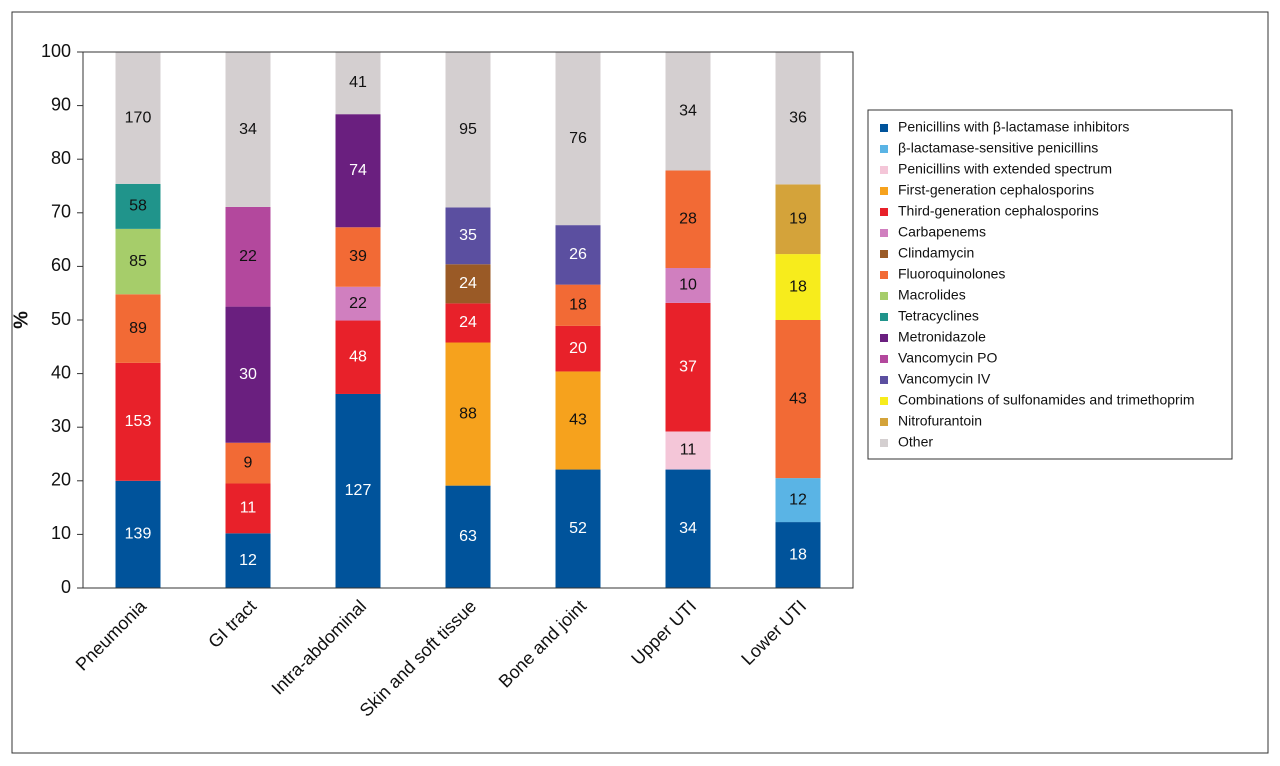 This screenshot has height=766, width=1280. Describe the element at coordinates (998, 148) in the screenshot. I see `legend-label: β-lactamase-sensitive penicillins` at that location.